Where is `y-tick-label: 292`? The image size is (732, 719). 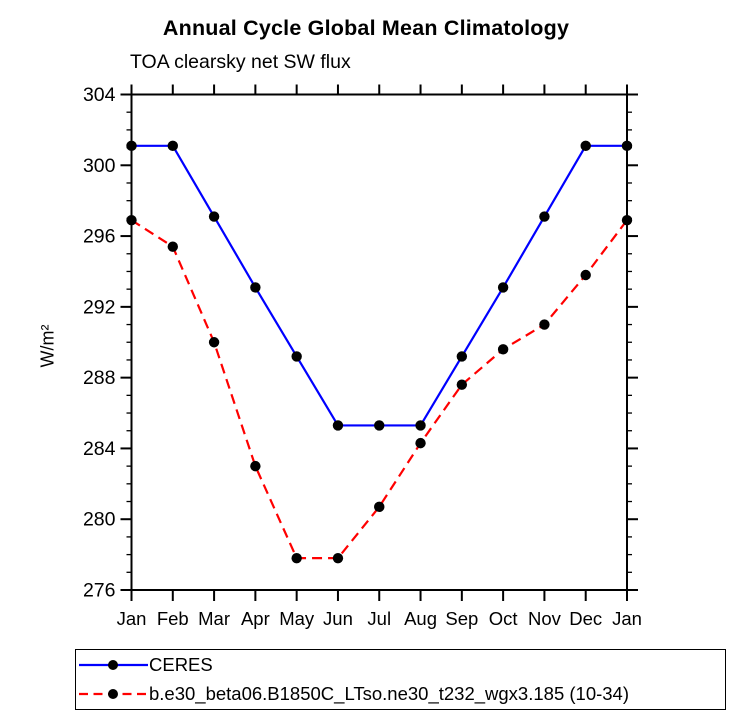
y-tick-label: 292 is located at coordinates (99, 307).